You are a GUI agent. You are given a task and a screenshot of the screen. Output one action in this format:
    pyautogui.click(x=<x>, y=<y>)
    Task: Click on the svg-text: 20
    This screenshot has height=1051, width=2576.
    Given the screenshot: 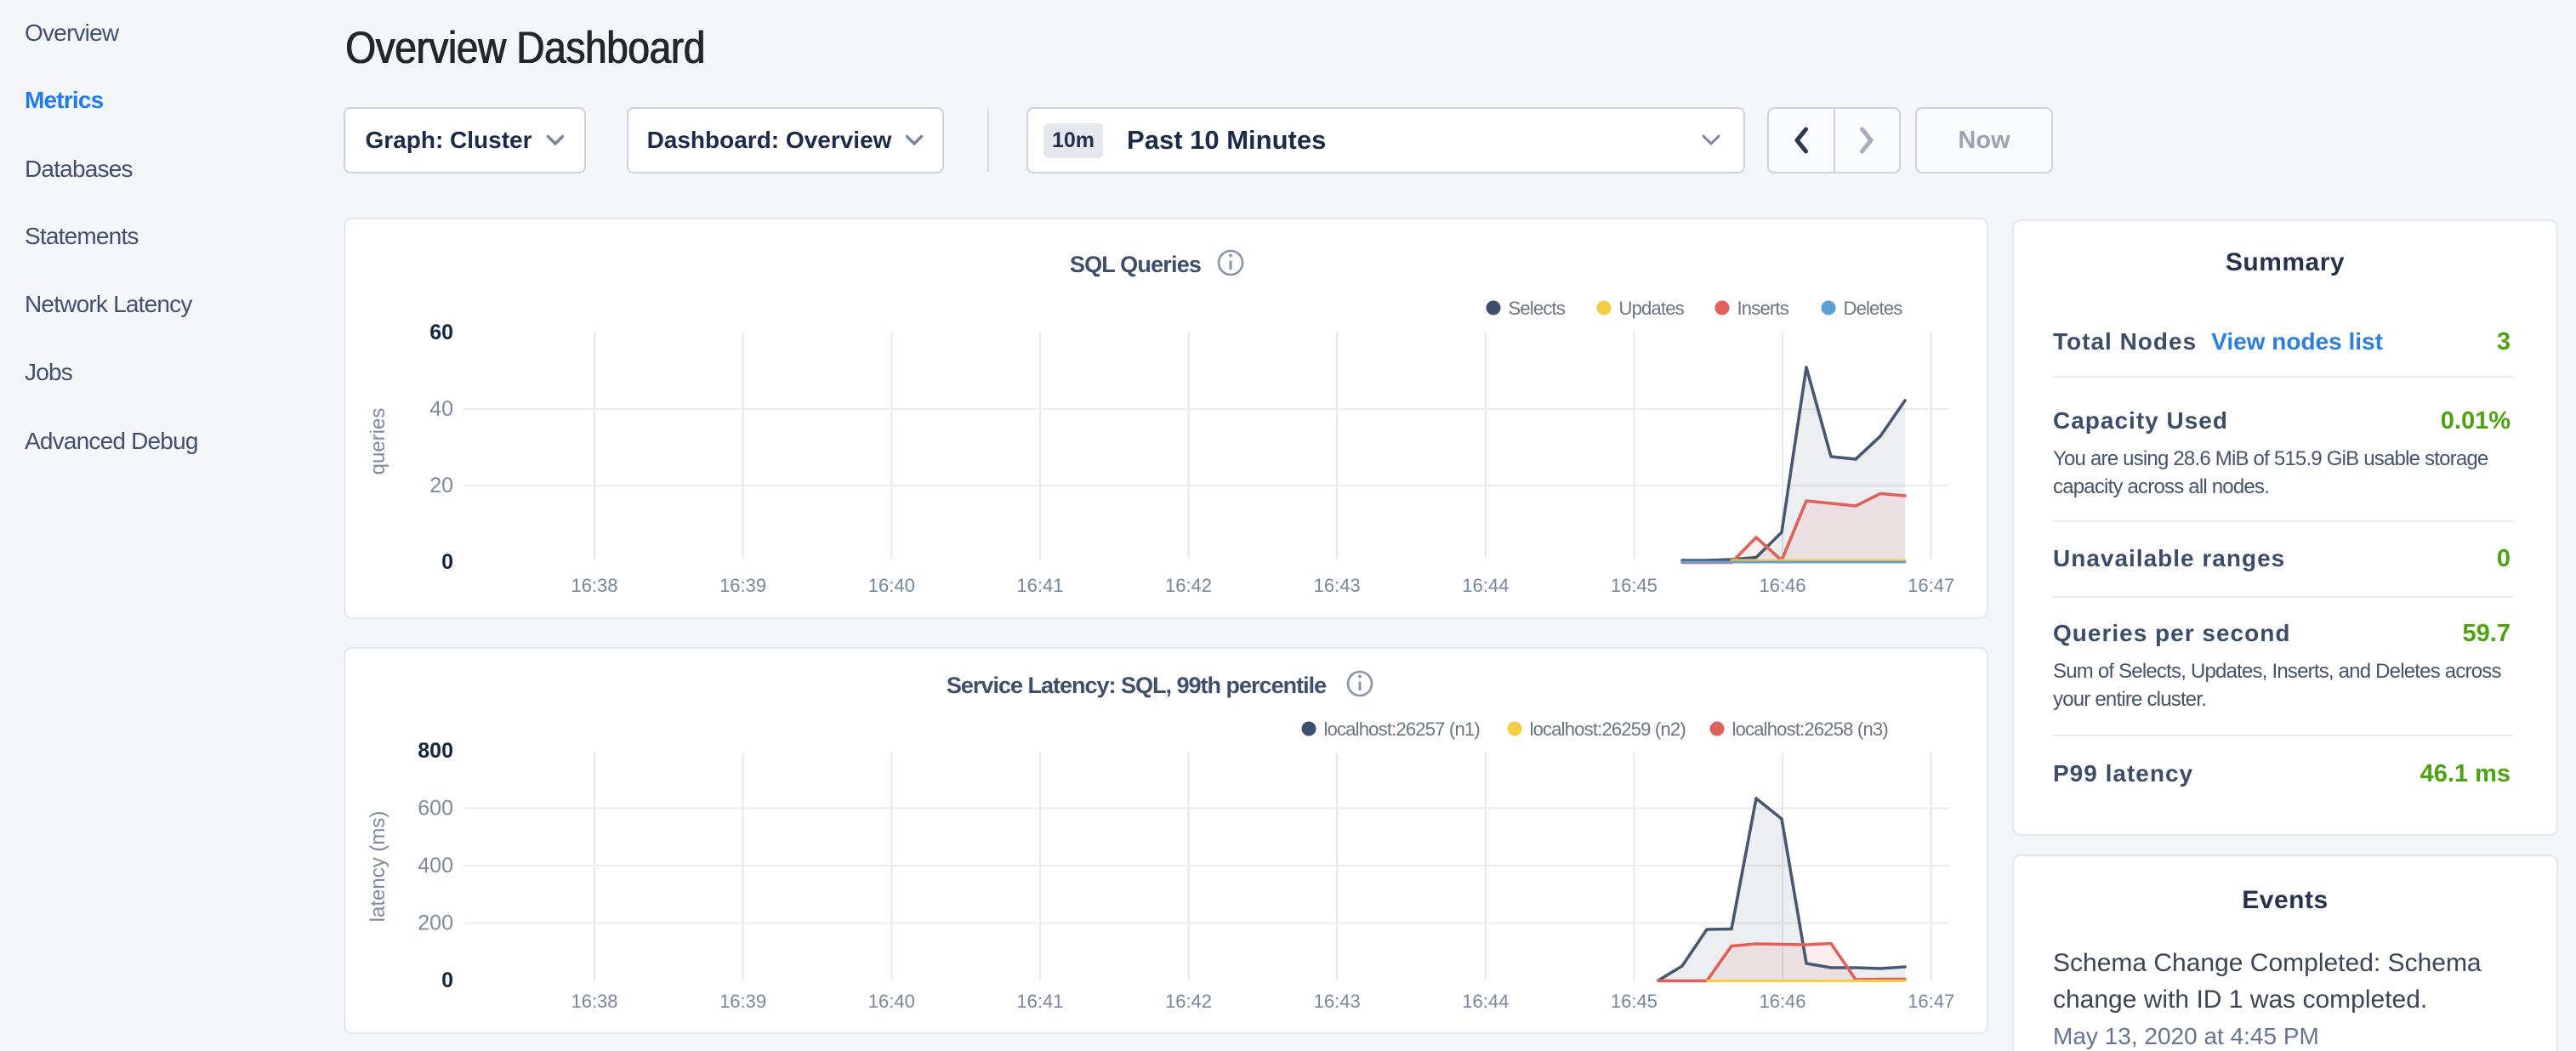 What is the action you would take?
    pyautogui.click(x=441, y=486)
    